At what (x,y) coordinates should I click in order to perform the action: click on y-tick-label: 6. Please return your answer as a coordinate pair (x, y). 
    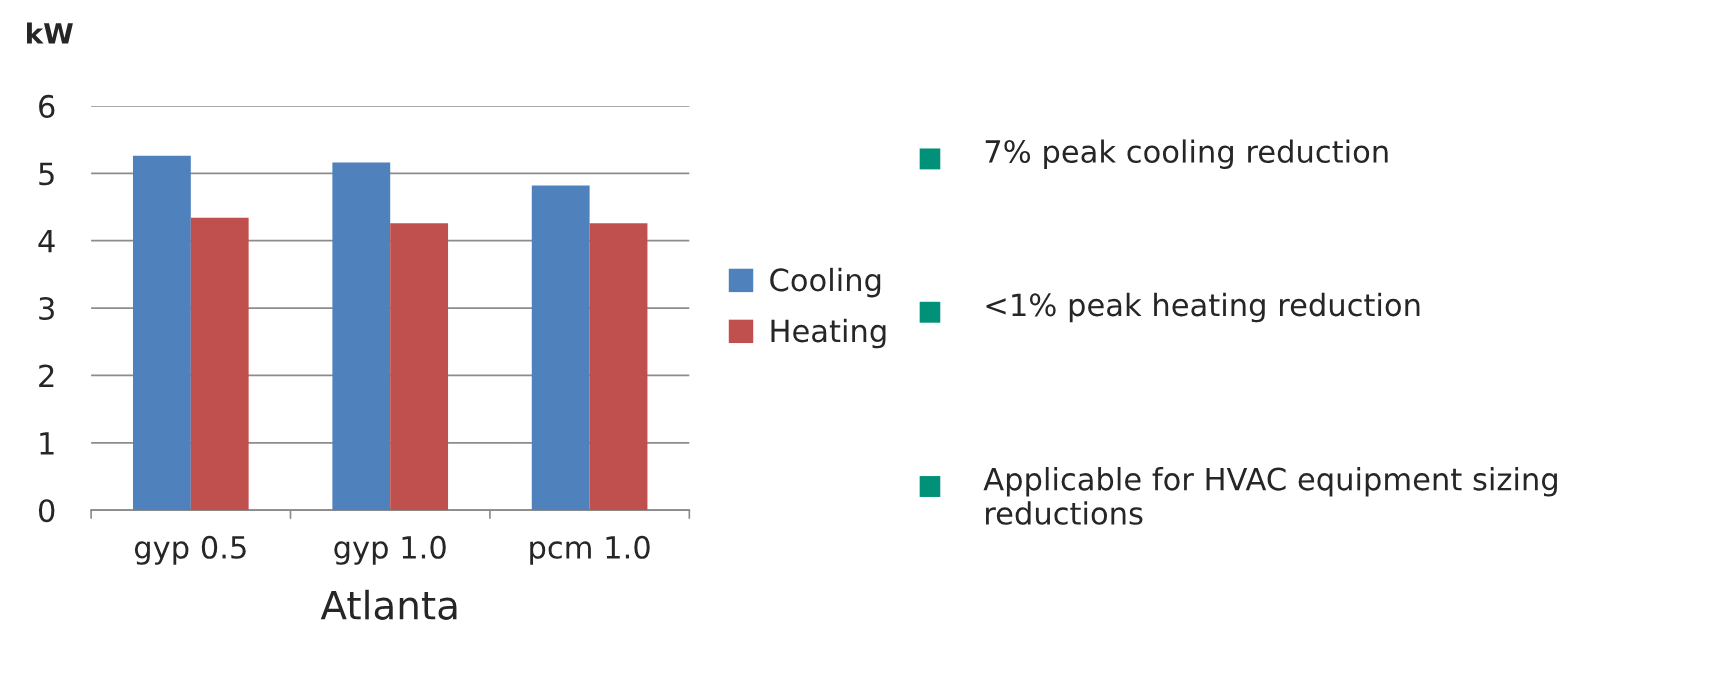
    Looking at the image, I should click on (47, 106).